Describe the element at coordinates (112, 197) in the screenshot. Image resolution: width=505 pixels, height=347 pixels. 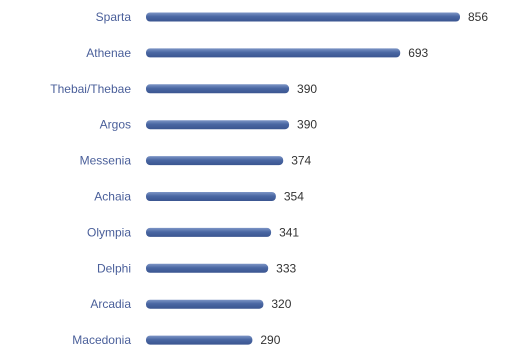
I see `category-label: Achaia` at that location.